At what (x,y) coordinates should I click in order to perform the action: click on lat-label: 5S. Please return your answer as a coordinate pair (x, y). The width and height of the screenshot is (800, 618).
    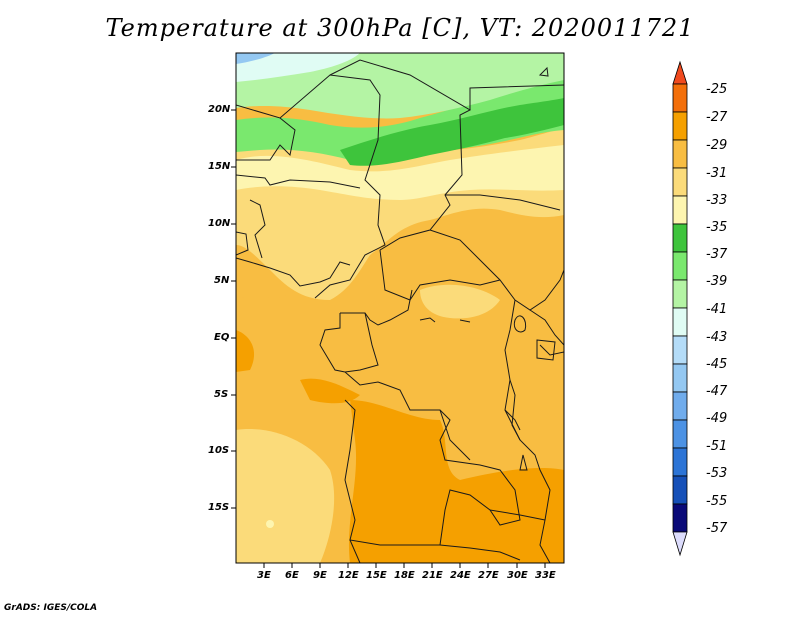
    Looking at the image, I should click on (221, 394).